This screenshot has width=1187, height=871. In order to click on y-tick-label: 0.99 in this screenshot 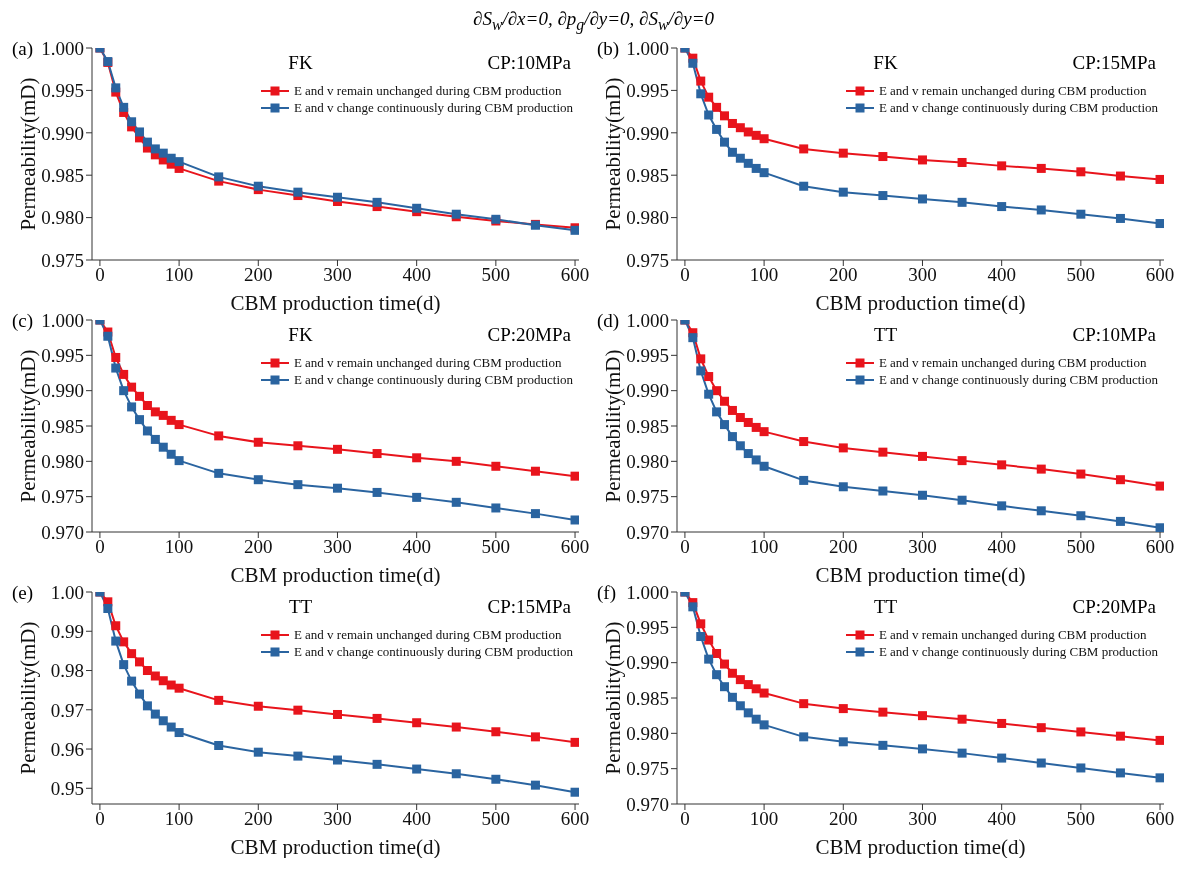, I will do `click(67, 631)`.